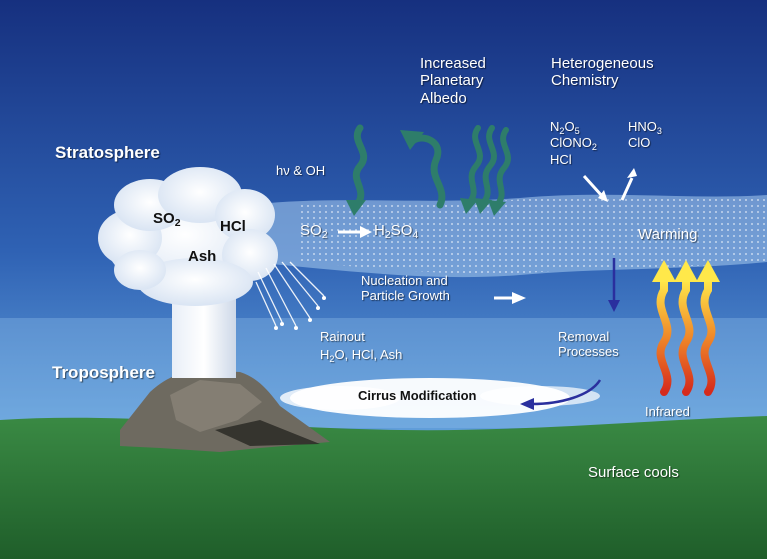  What do you see at coordinates (290, 294) in the screenshot?
I see `rainout-streaks` at bounding box center [290, 294].